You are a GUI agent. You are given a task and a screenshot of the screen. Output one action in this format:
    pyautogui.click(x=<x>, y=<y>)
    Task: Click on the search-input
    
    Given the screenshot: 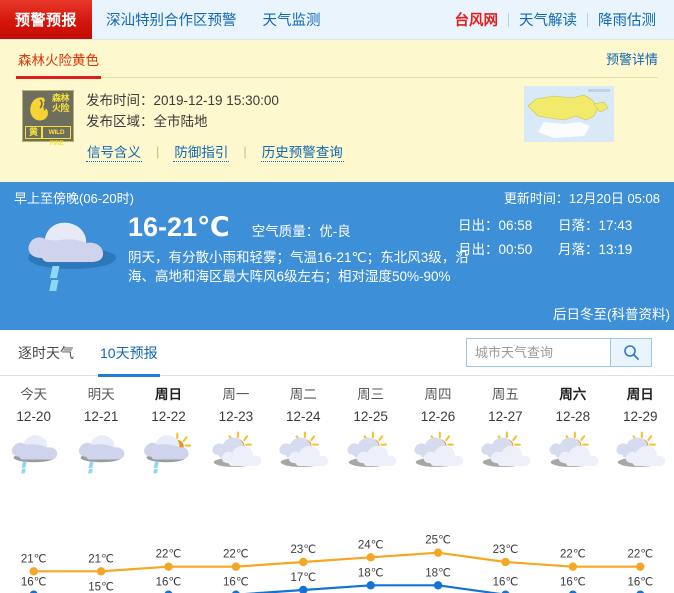 What is the action you would take?
    pyautogui.click(x=538, y=352)
    